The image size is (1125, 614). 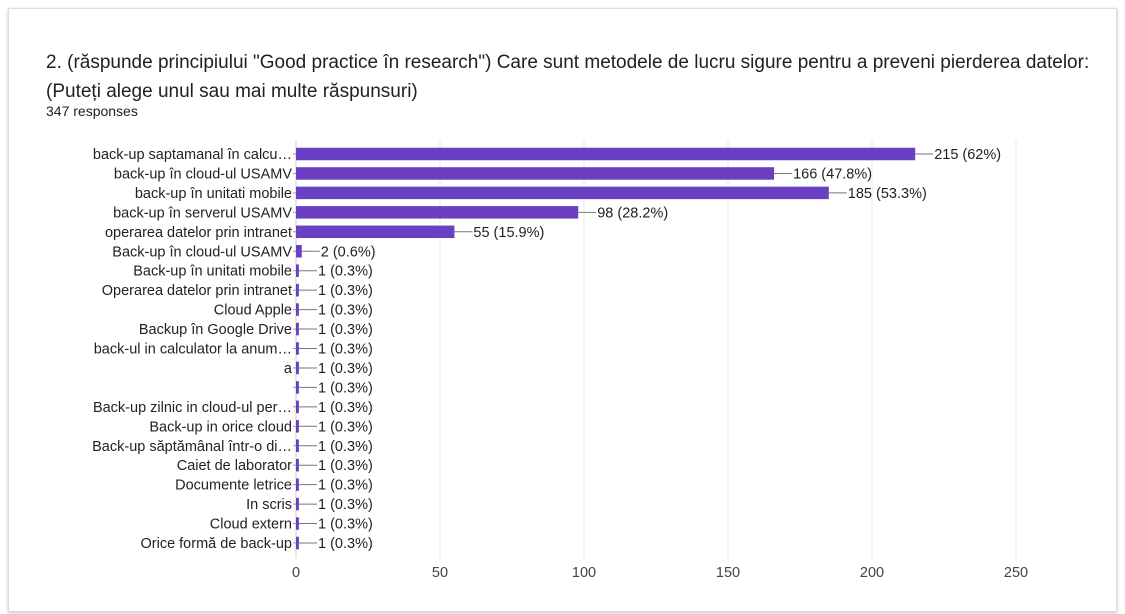 What do you see at coordinates (887, 194) in the screenshot?
I see `value-label: 185 (53.3%)` at bounding box center [887, 194].